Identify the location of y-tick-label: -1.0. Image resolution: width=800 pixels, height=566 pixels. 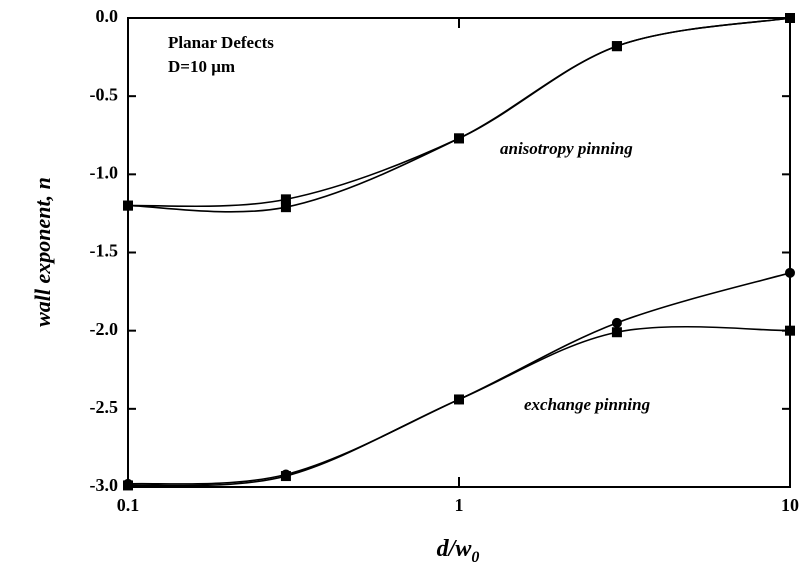
(104, 172).